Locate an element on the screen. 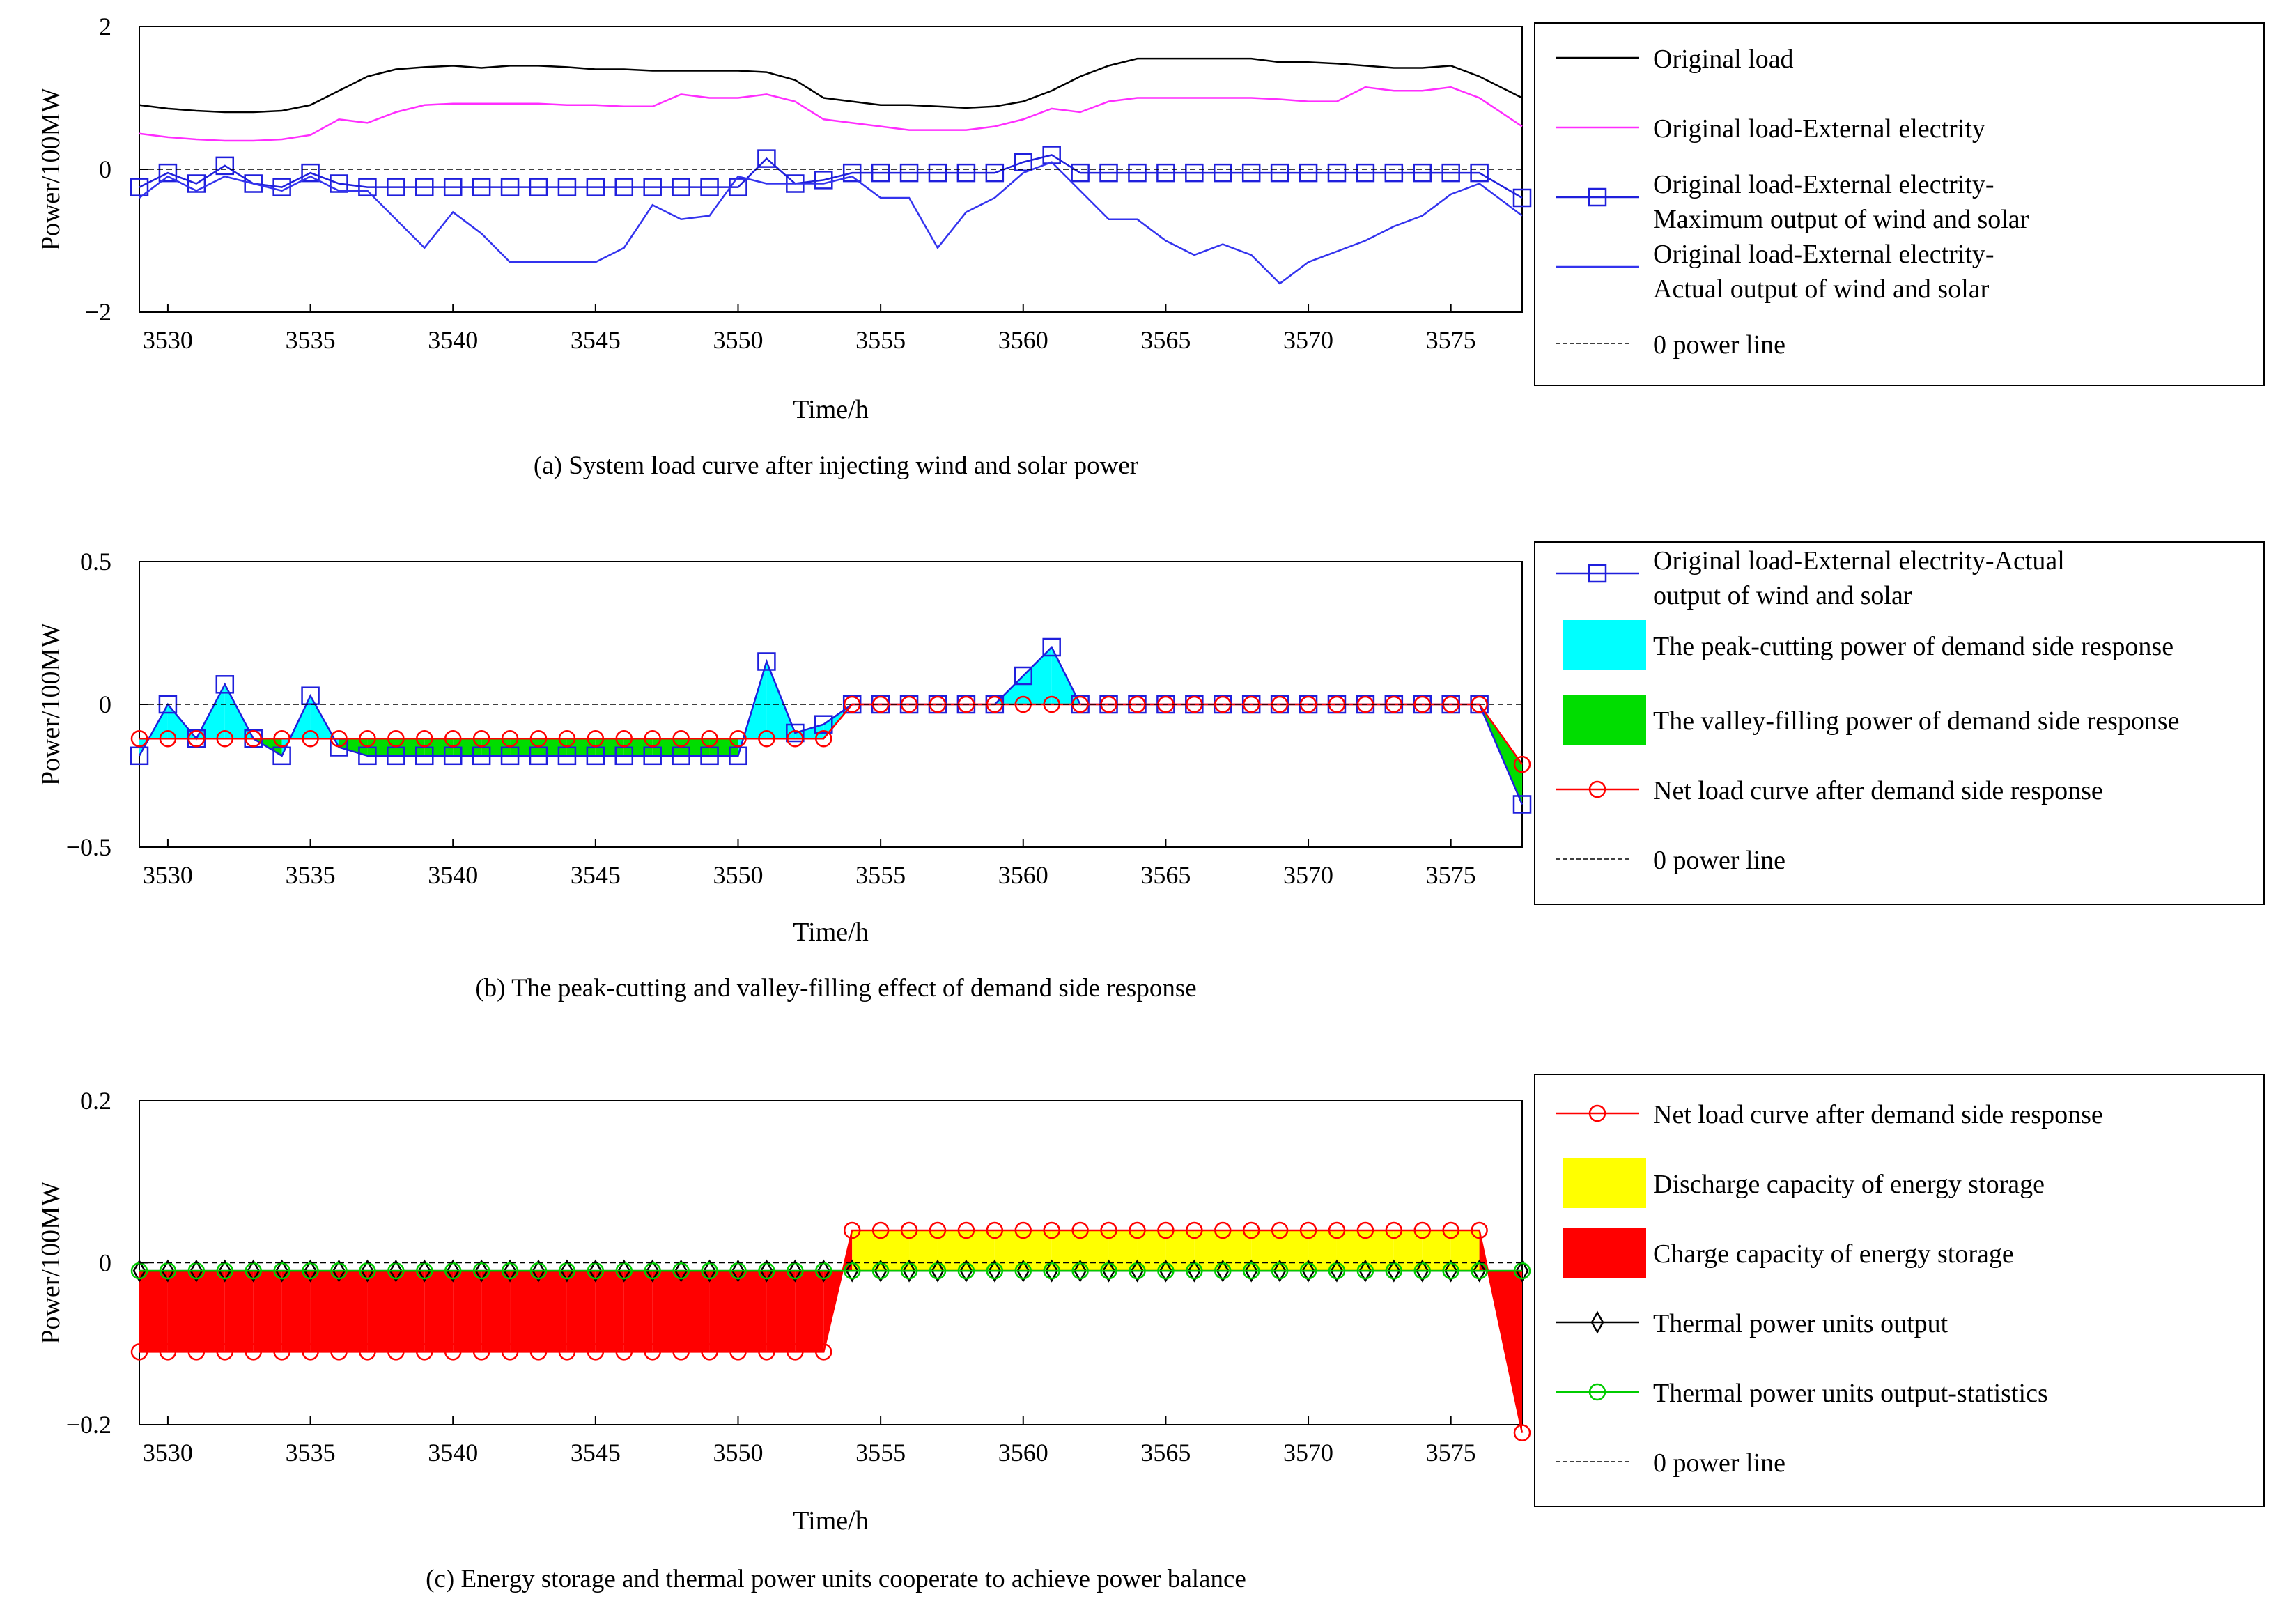 The image size is (2278, 1624). x-tick-label: 3570 is located at coordinates (1308, 875).